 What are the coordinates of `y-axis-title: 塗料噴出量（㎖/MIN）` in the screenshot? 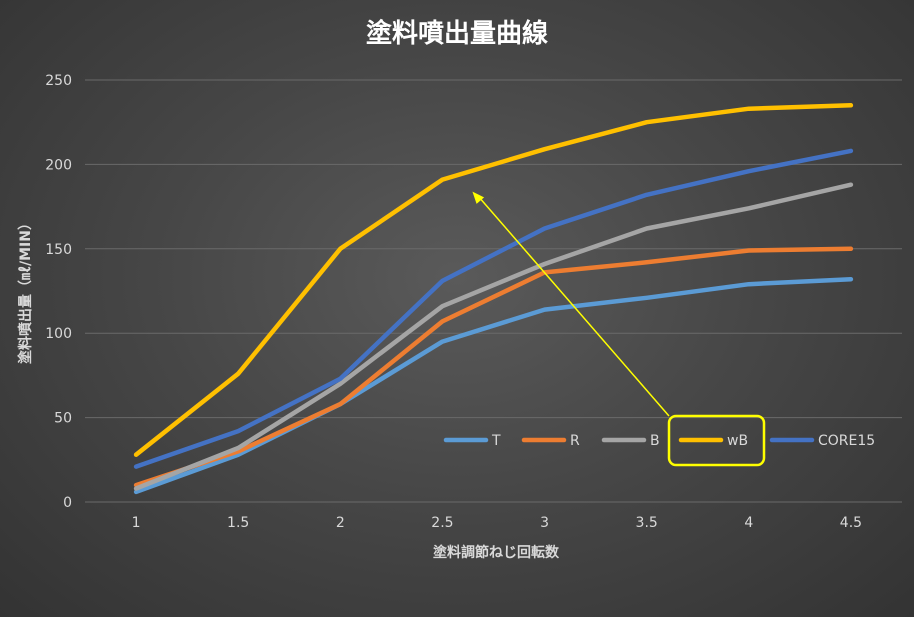 It's located at (25, 290).